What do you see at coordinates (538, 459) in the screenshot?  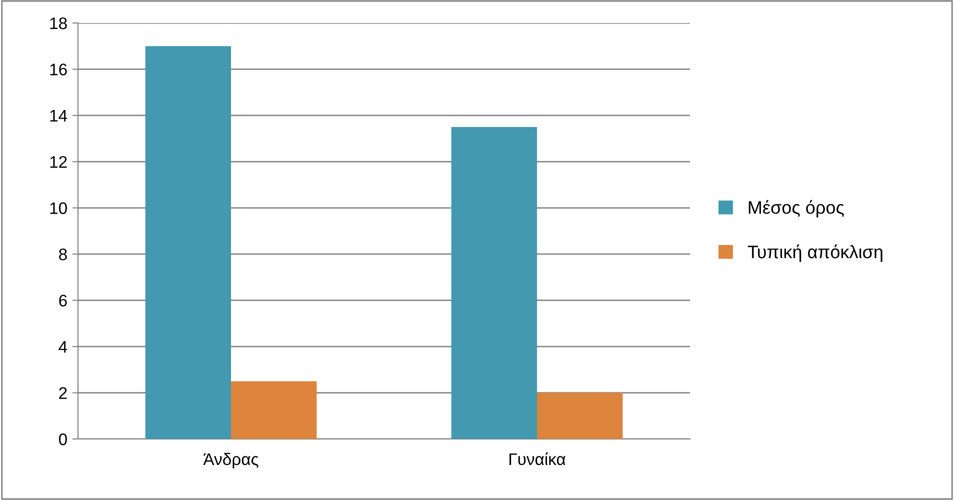 I see `x-tick-label: Γυναίκα` at bounding box center [538, 459].